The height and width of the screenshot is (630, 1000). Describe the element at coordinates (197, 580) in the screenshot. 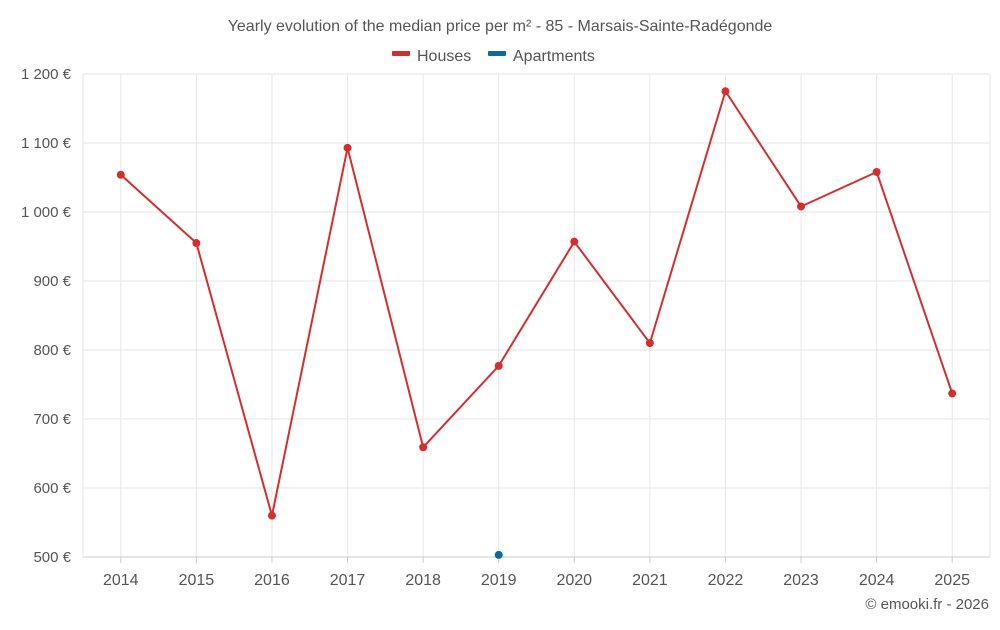

I see `x-tick-label: 2015` at that location.